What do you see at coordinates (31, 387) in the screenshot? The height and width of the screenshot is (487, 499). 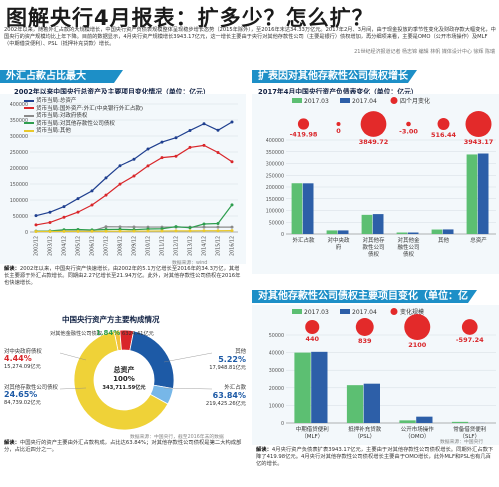 I see `pie-slice-name: 对其他存款性公司债权` at bounding box center [31, 387].